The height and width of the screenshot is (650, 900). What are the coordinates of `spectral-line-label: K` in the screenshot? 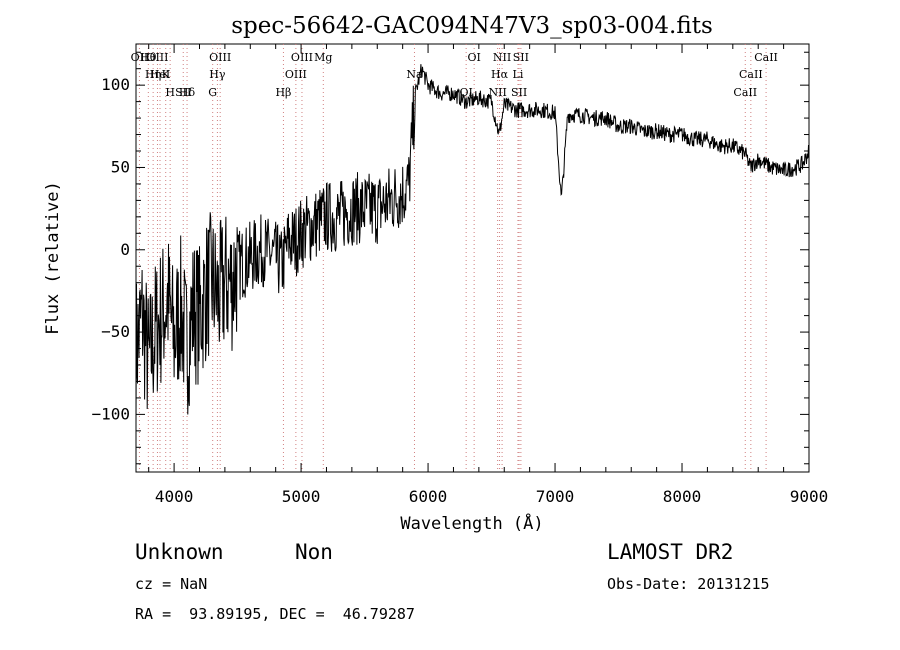 It's located at (166, 74).